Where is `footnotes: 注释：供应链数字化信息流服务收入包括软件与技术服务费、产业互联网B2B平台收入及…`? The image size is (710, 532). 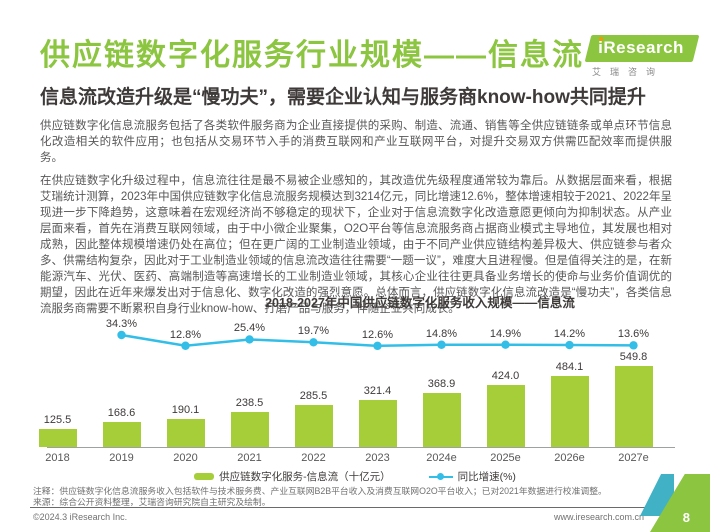 footnotes: 注释：供应链数字化信息流服务收入包括软件与技术服务费、产业互联网B2B平台收入及… is located at coordinates (353, 496).